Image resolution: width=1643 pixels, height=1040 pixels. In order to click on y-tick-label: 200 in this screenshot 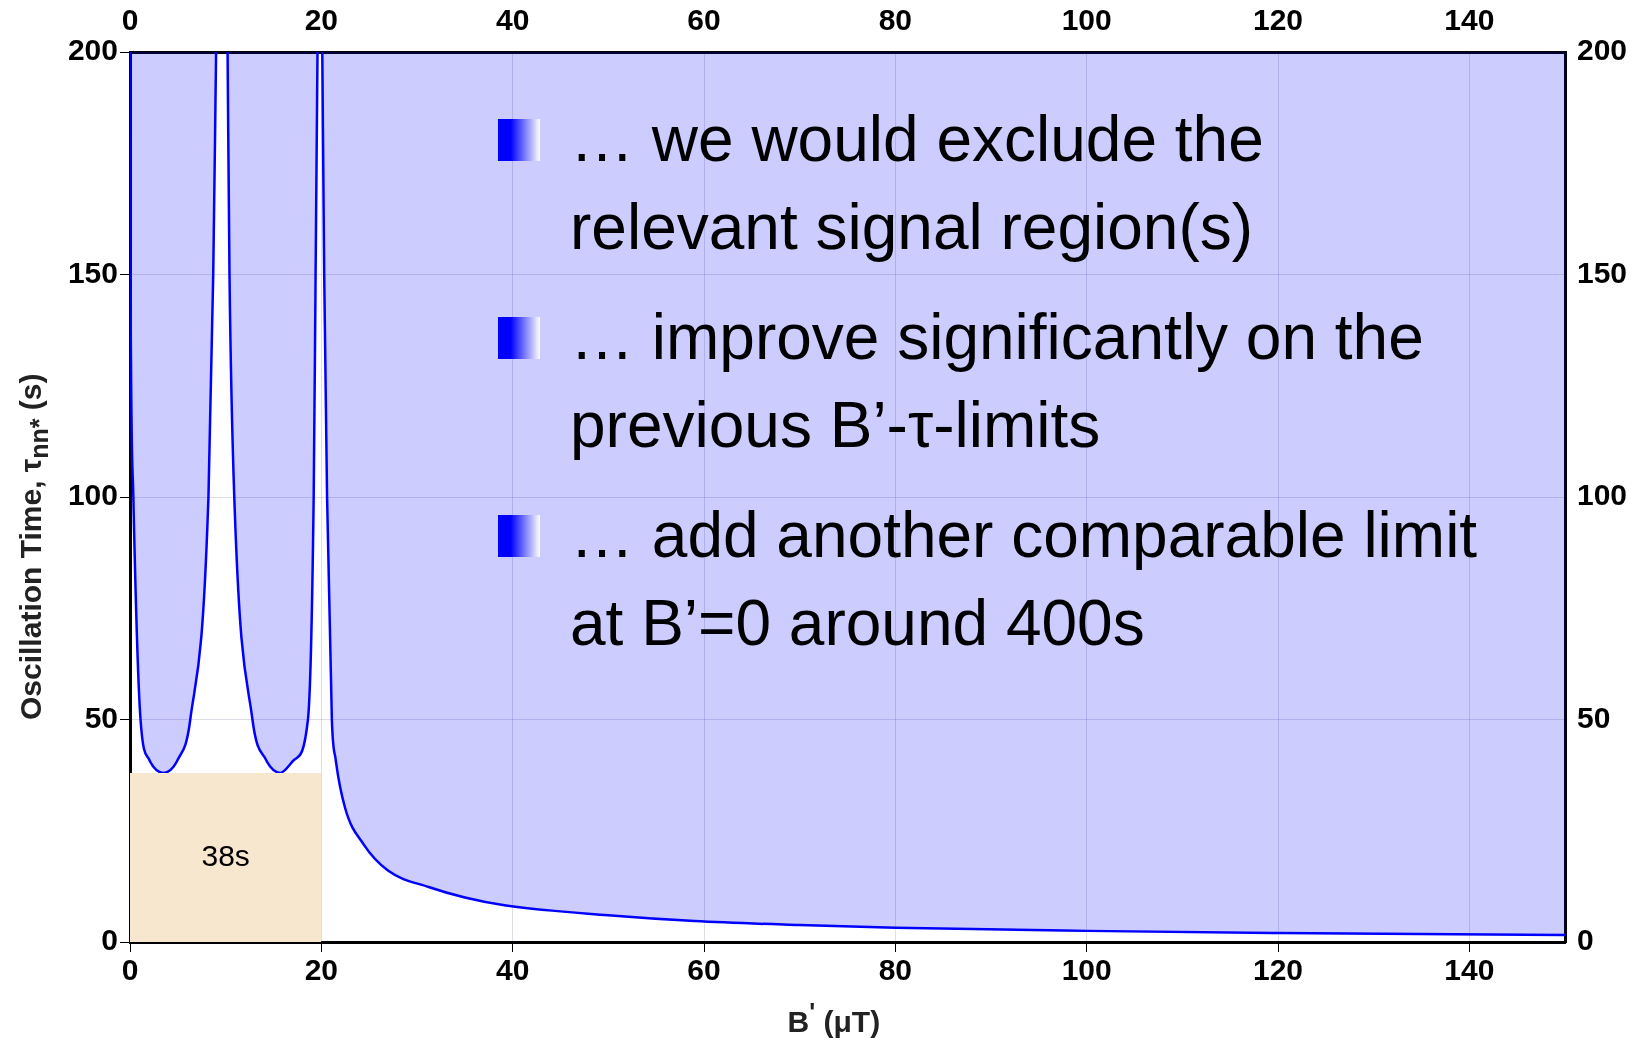, I will do `click(92, 50)`.